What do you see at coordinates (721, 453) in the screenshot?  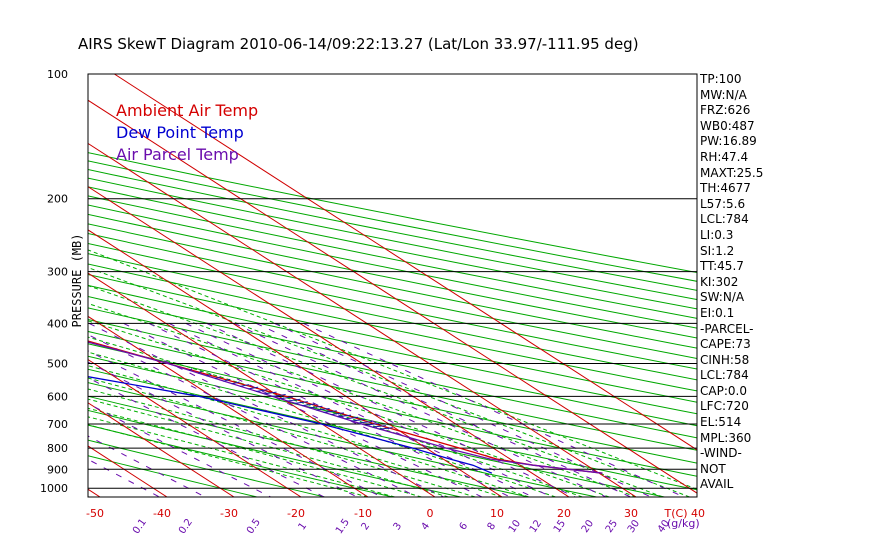 I see `stat-item: -WIND-` at bounding box center [721, 453].